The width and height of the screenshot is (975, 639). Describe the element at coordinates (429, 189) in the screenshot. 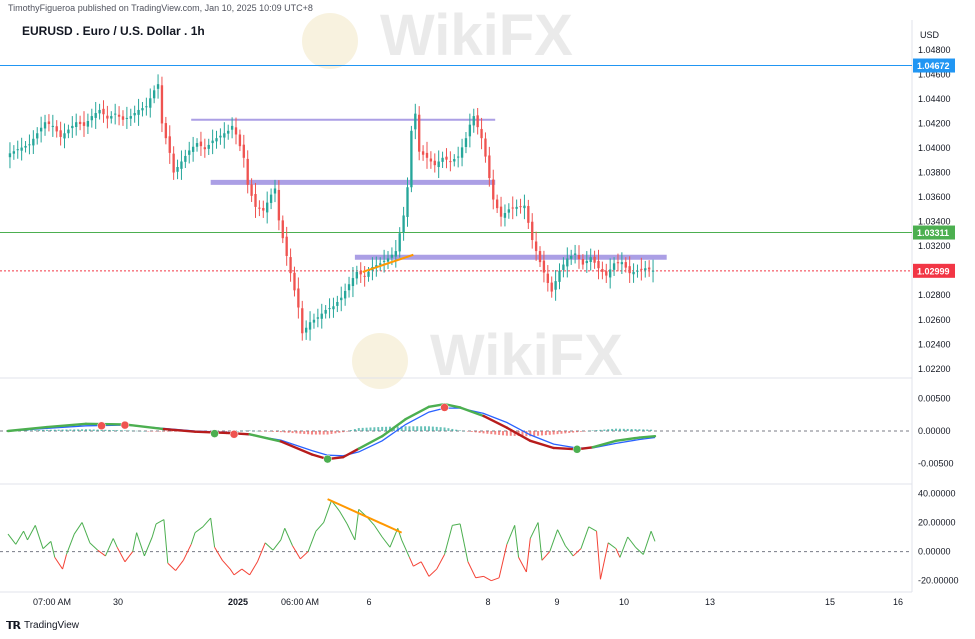

I see `horizontal-zones` at that location.